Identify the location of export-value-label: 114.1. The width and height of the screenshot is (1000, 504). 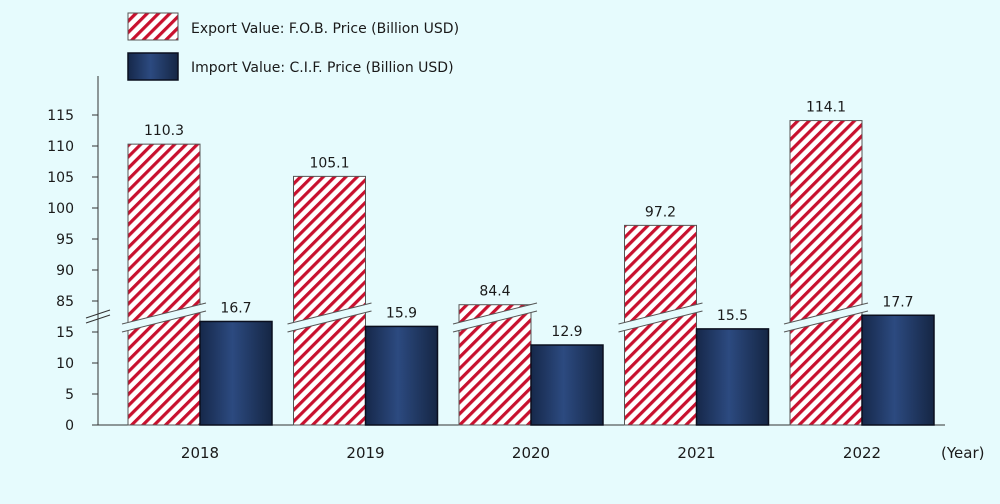
(826, 108).